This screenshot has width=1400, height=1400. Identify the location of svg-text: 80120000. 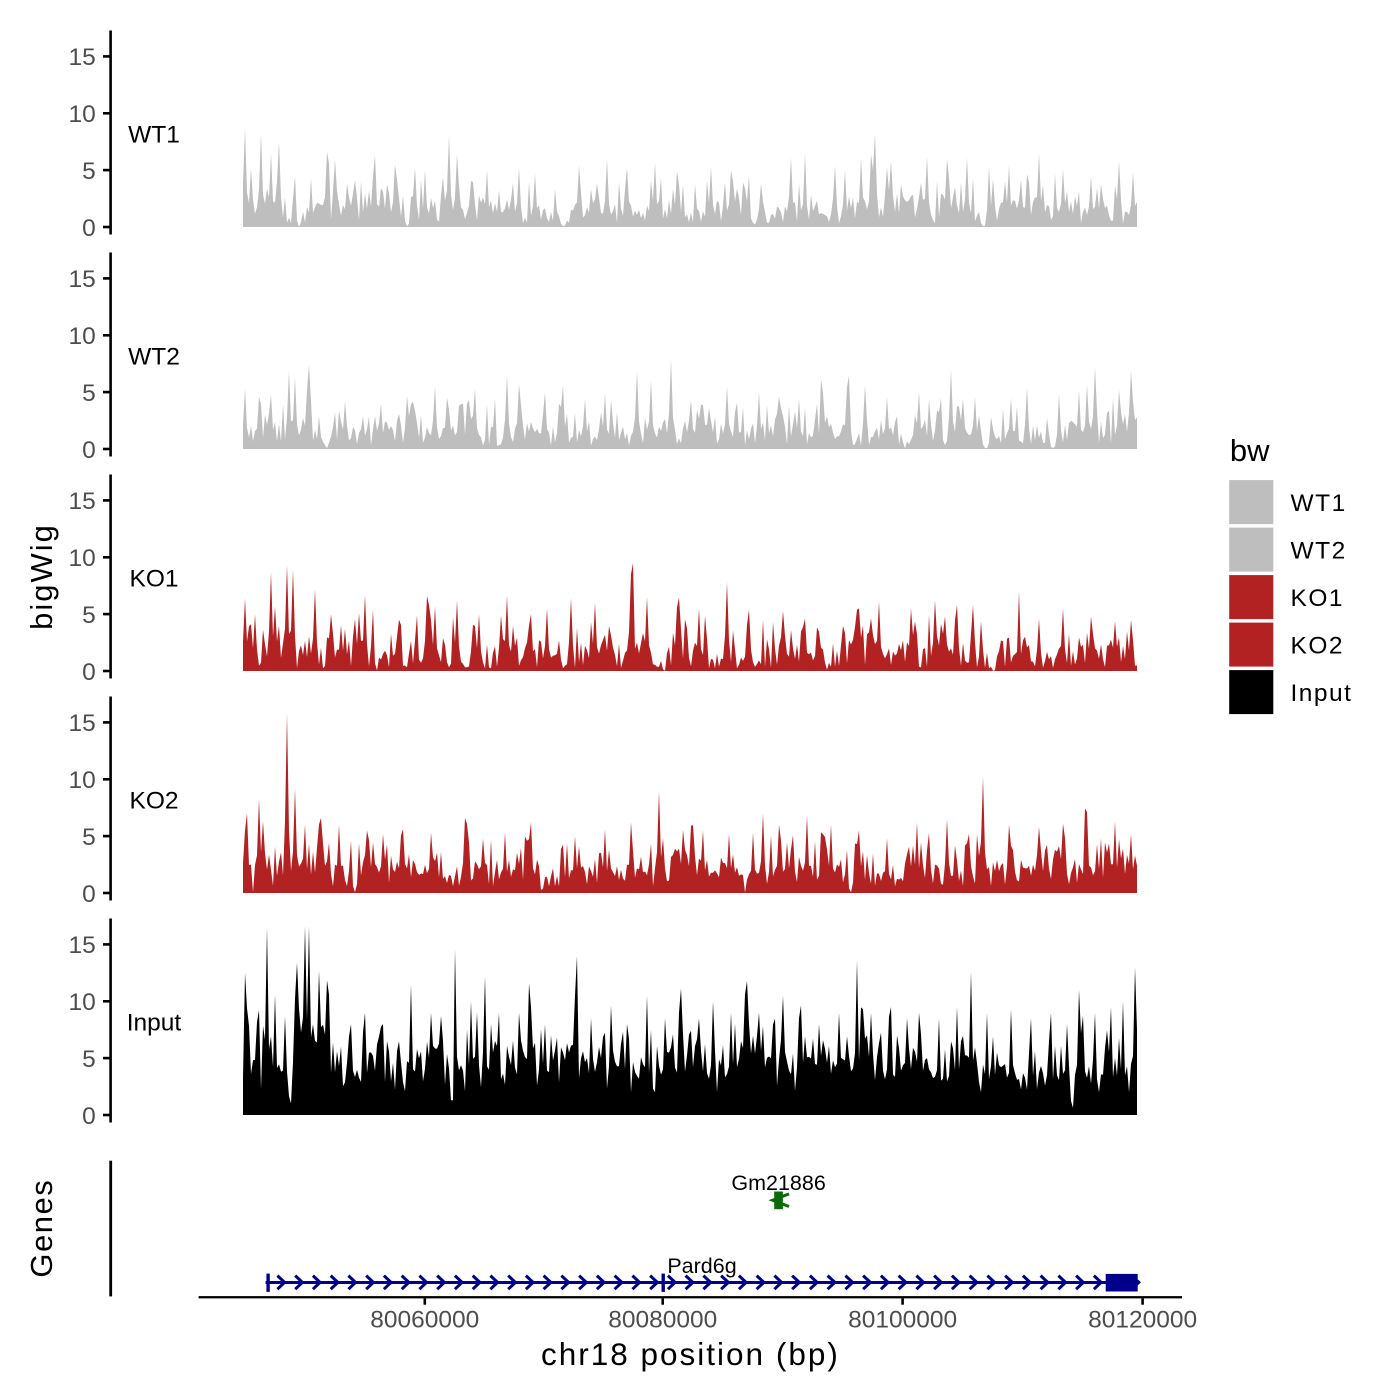
(1142, 1320).